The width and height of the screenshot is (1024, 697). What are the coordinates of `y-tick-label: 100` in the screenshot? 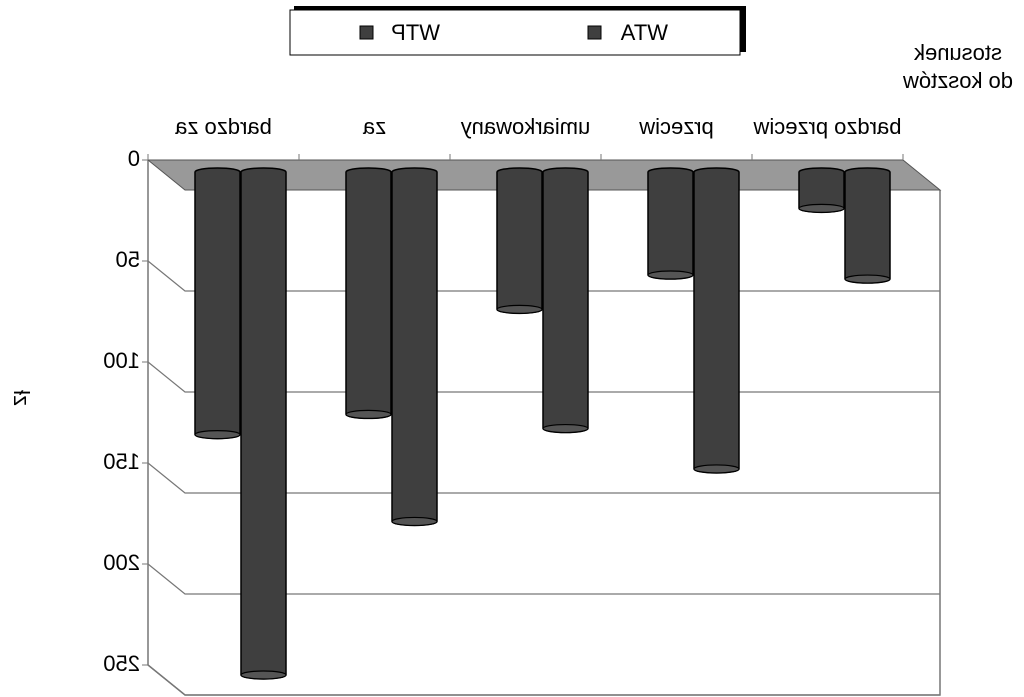 It's located at (121, 360).